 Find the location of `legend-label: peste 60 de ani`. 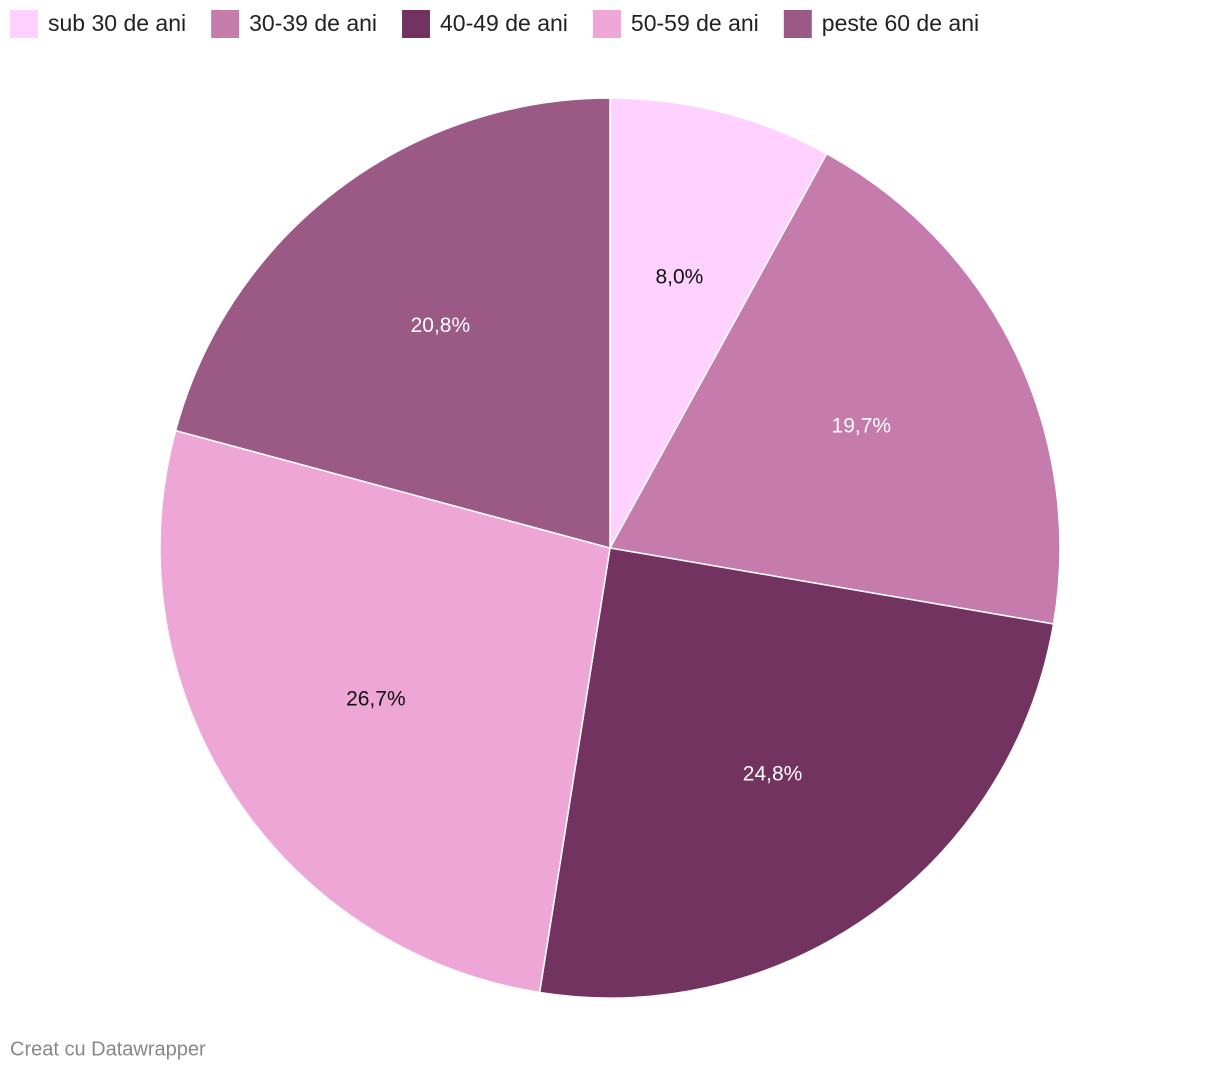

legend-label: peste 60 de ani is located at coordinates (900, 23).